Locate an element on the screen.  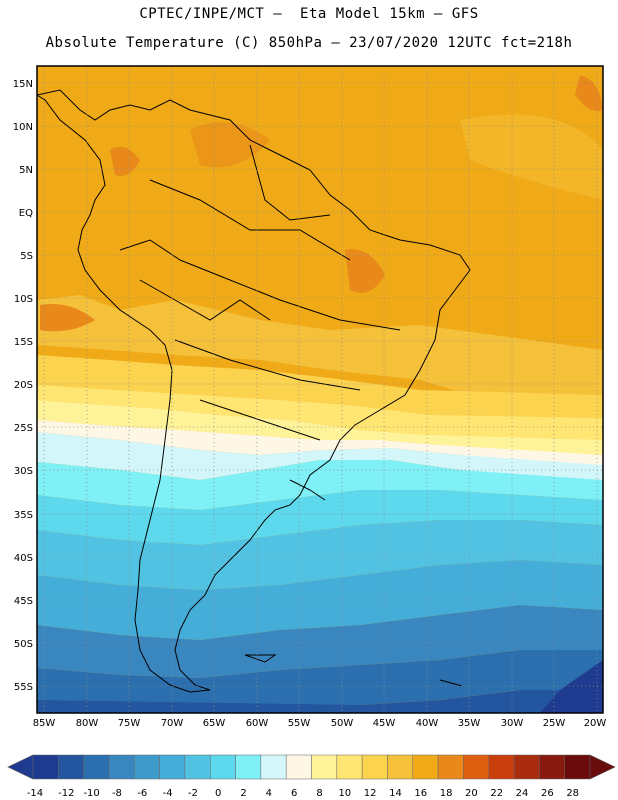
lon-label: 20W is located at coordinates (595, 723).